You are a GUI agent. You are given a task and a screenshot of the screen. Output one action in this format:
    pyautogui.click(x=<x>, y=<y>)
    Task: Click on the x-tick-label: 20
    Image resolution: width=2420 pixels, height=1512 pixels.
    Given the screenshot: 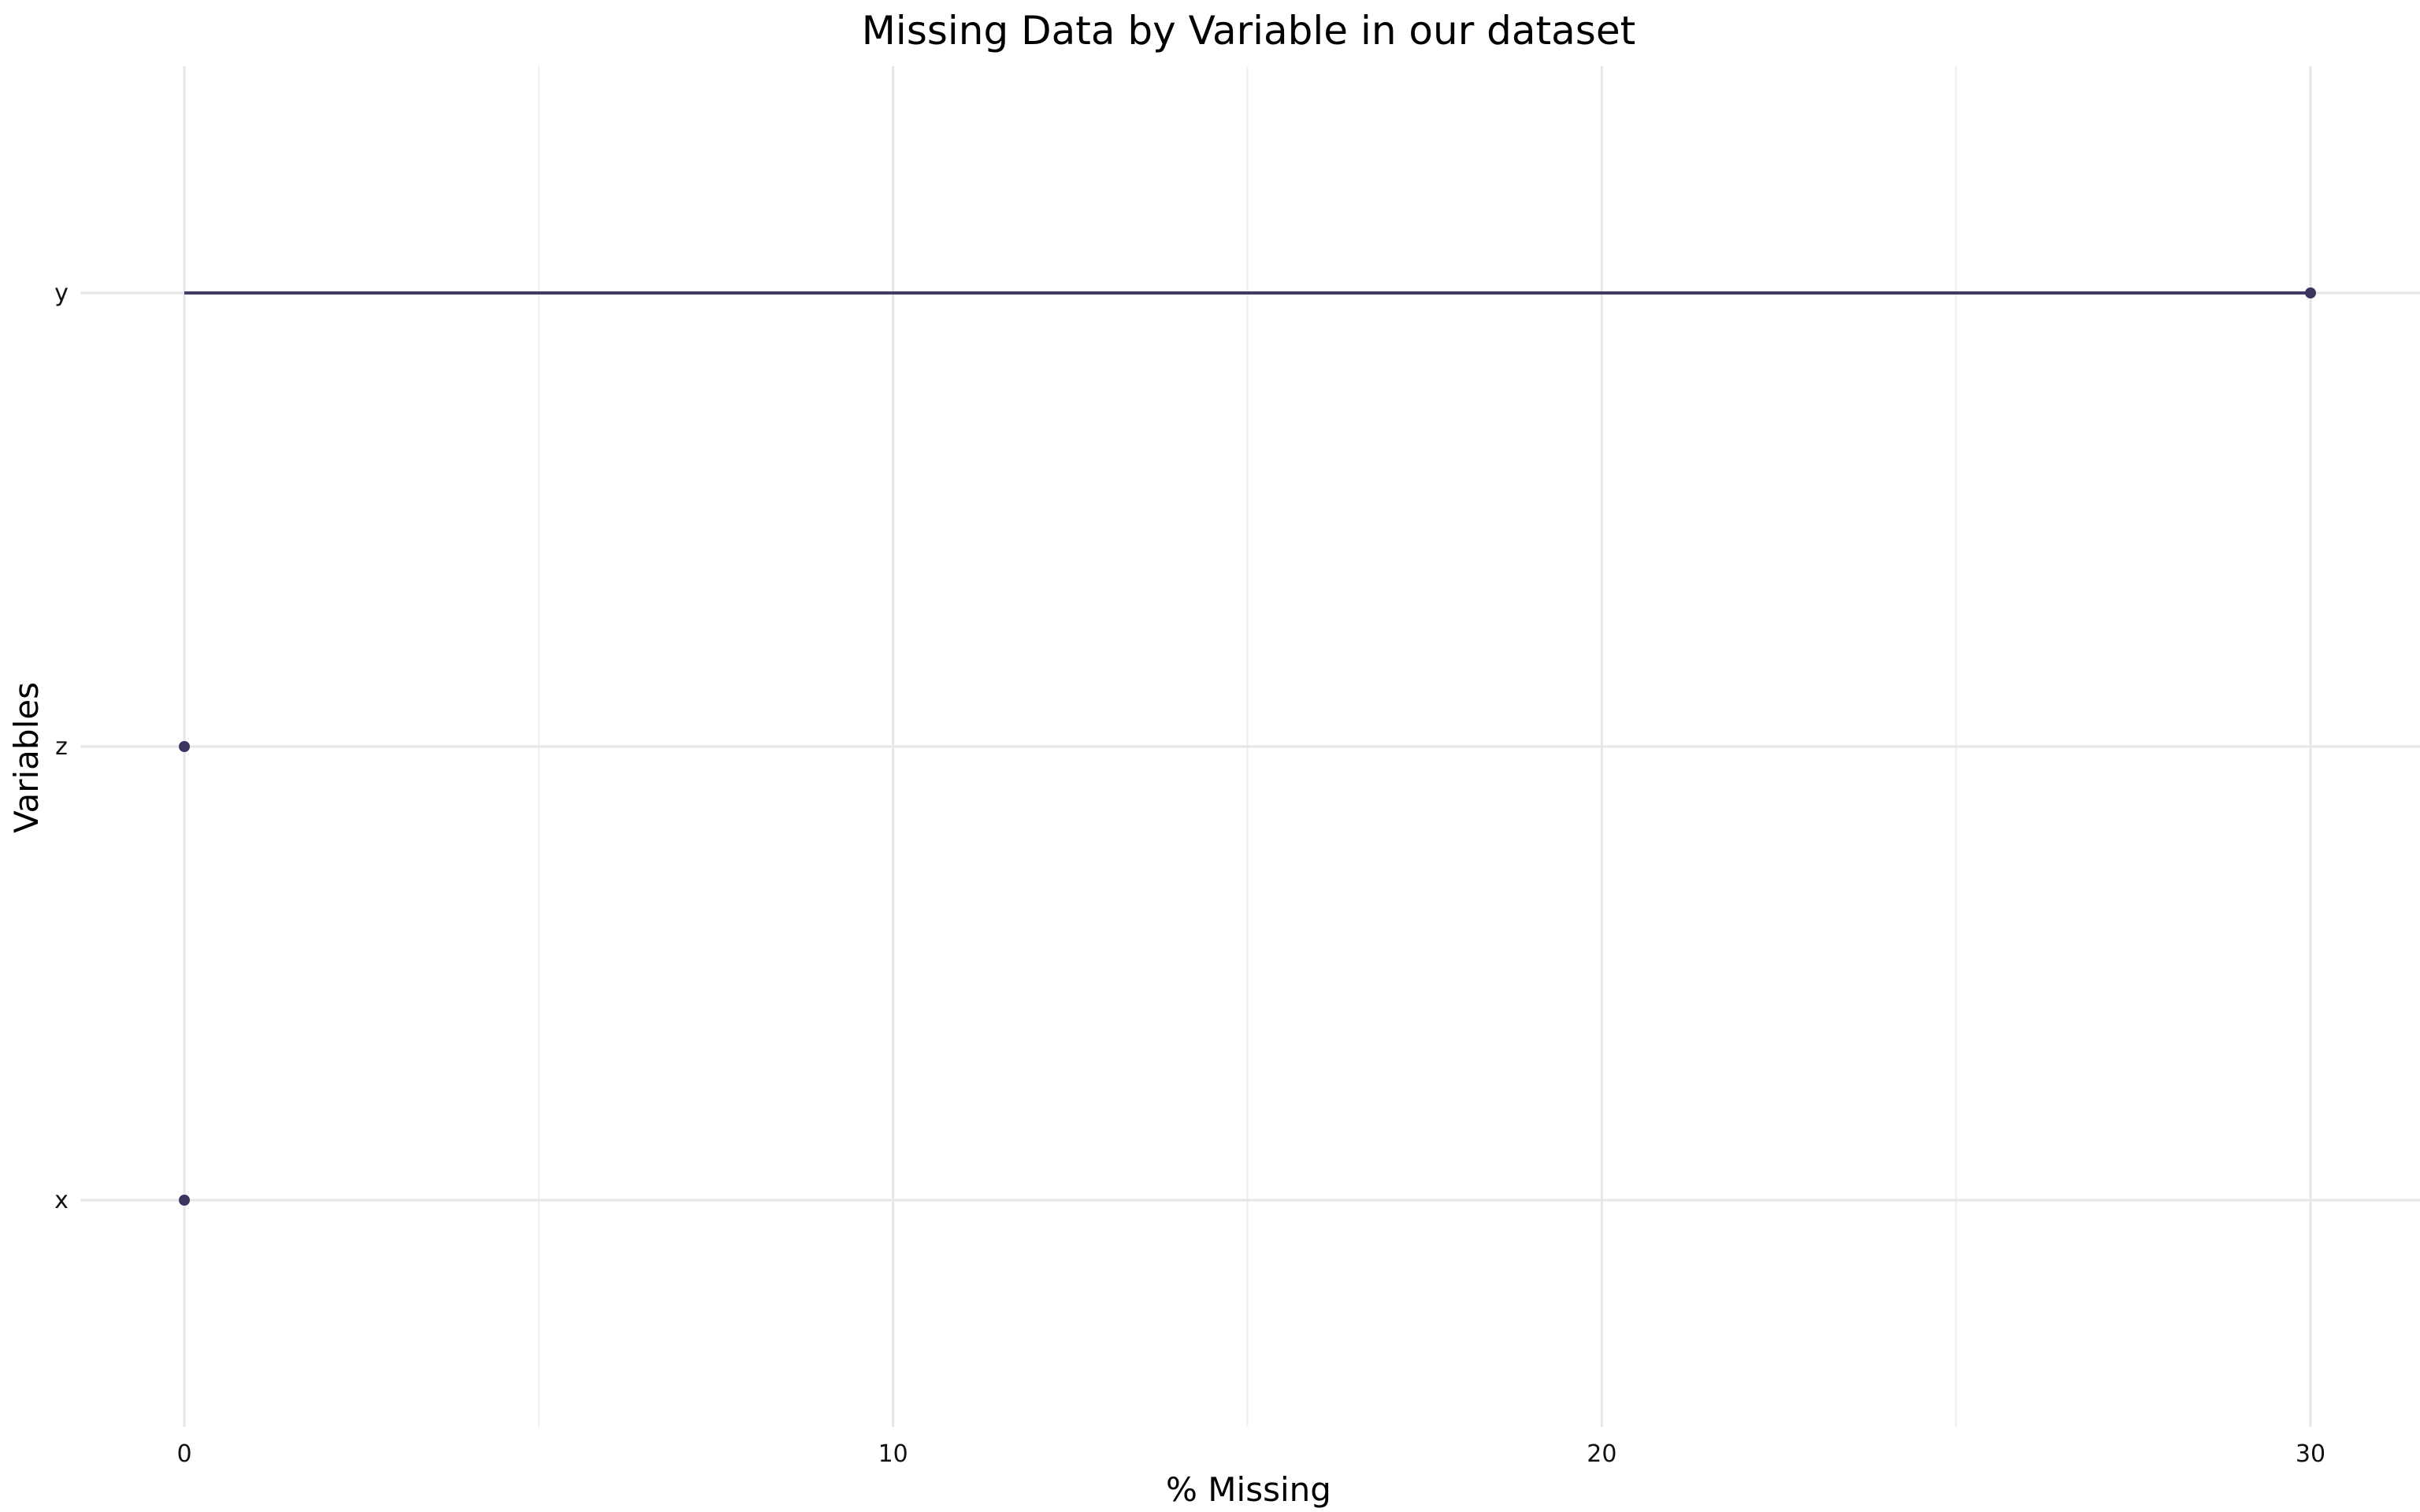 What is the action you would take?
    pyautogui.click(x=1601, y=1454)
    